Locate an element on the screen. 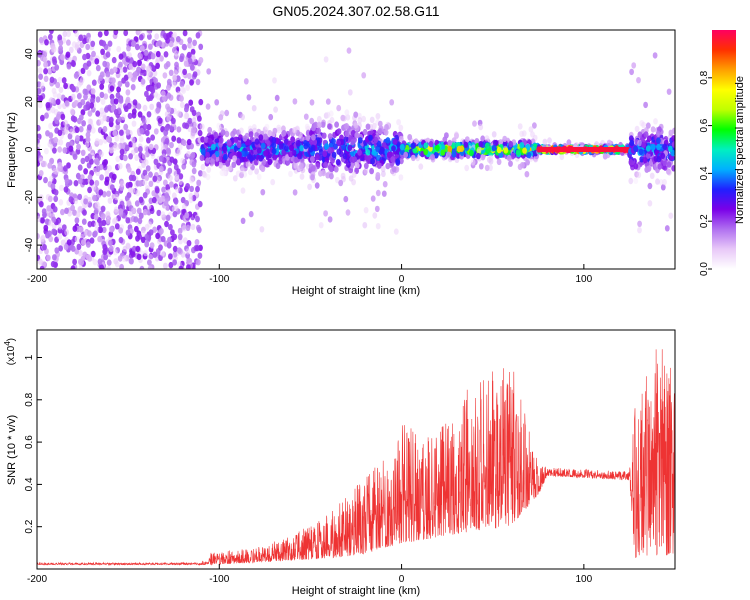  snr-y-multiplier-close: ) is located at coordinates (11, 339).